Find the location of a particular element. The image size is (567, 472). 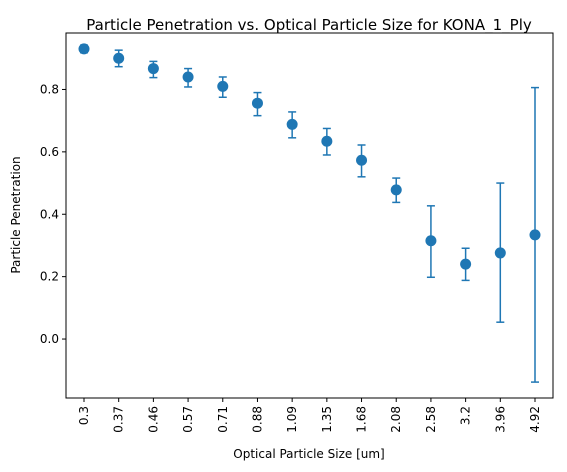

x-tick-label: 0.71 is located at coordinates (223, 419).